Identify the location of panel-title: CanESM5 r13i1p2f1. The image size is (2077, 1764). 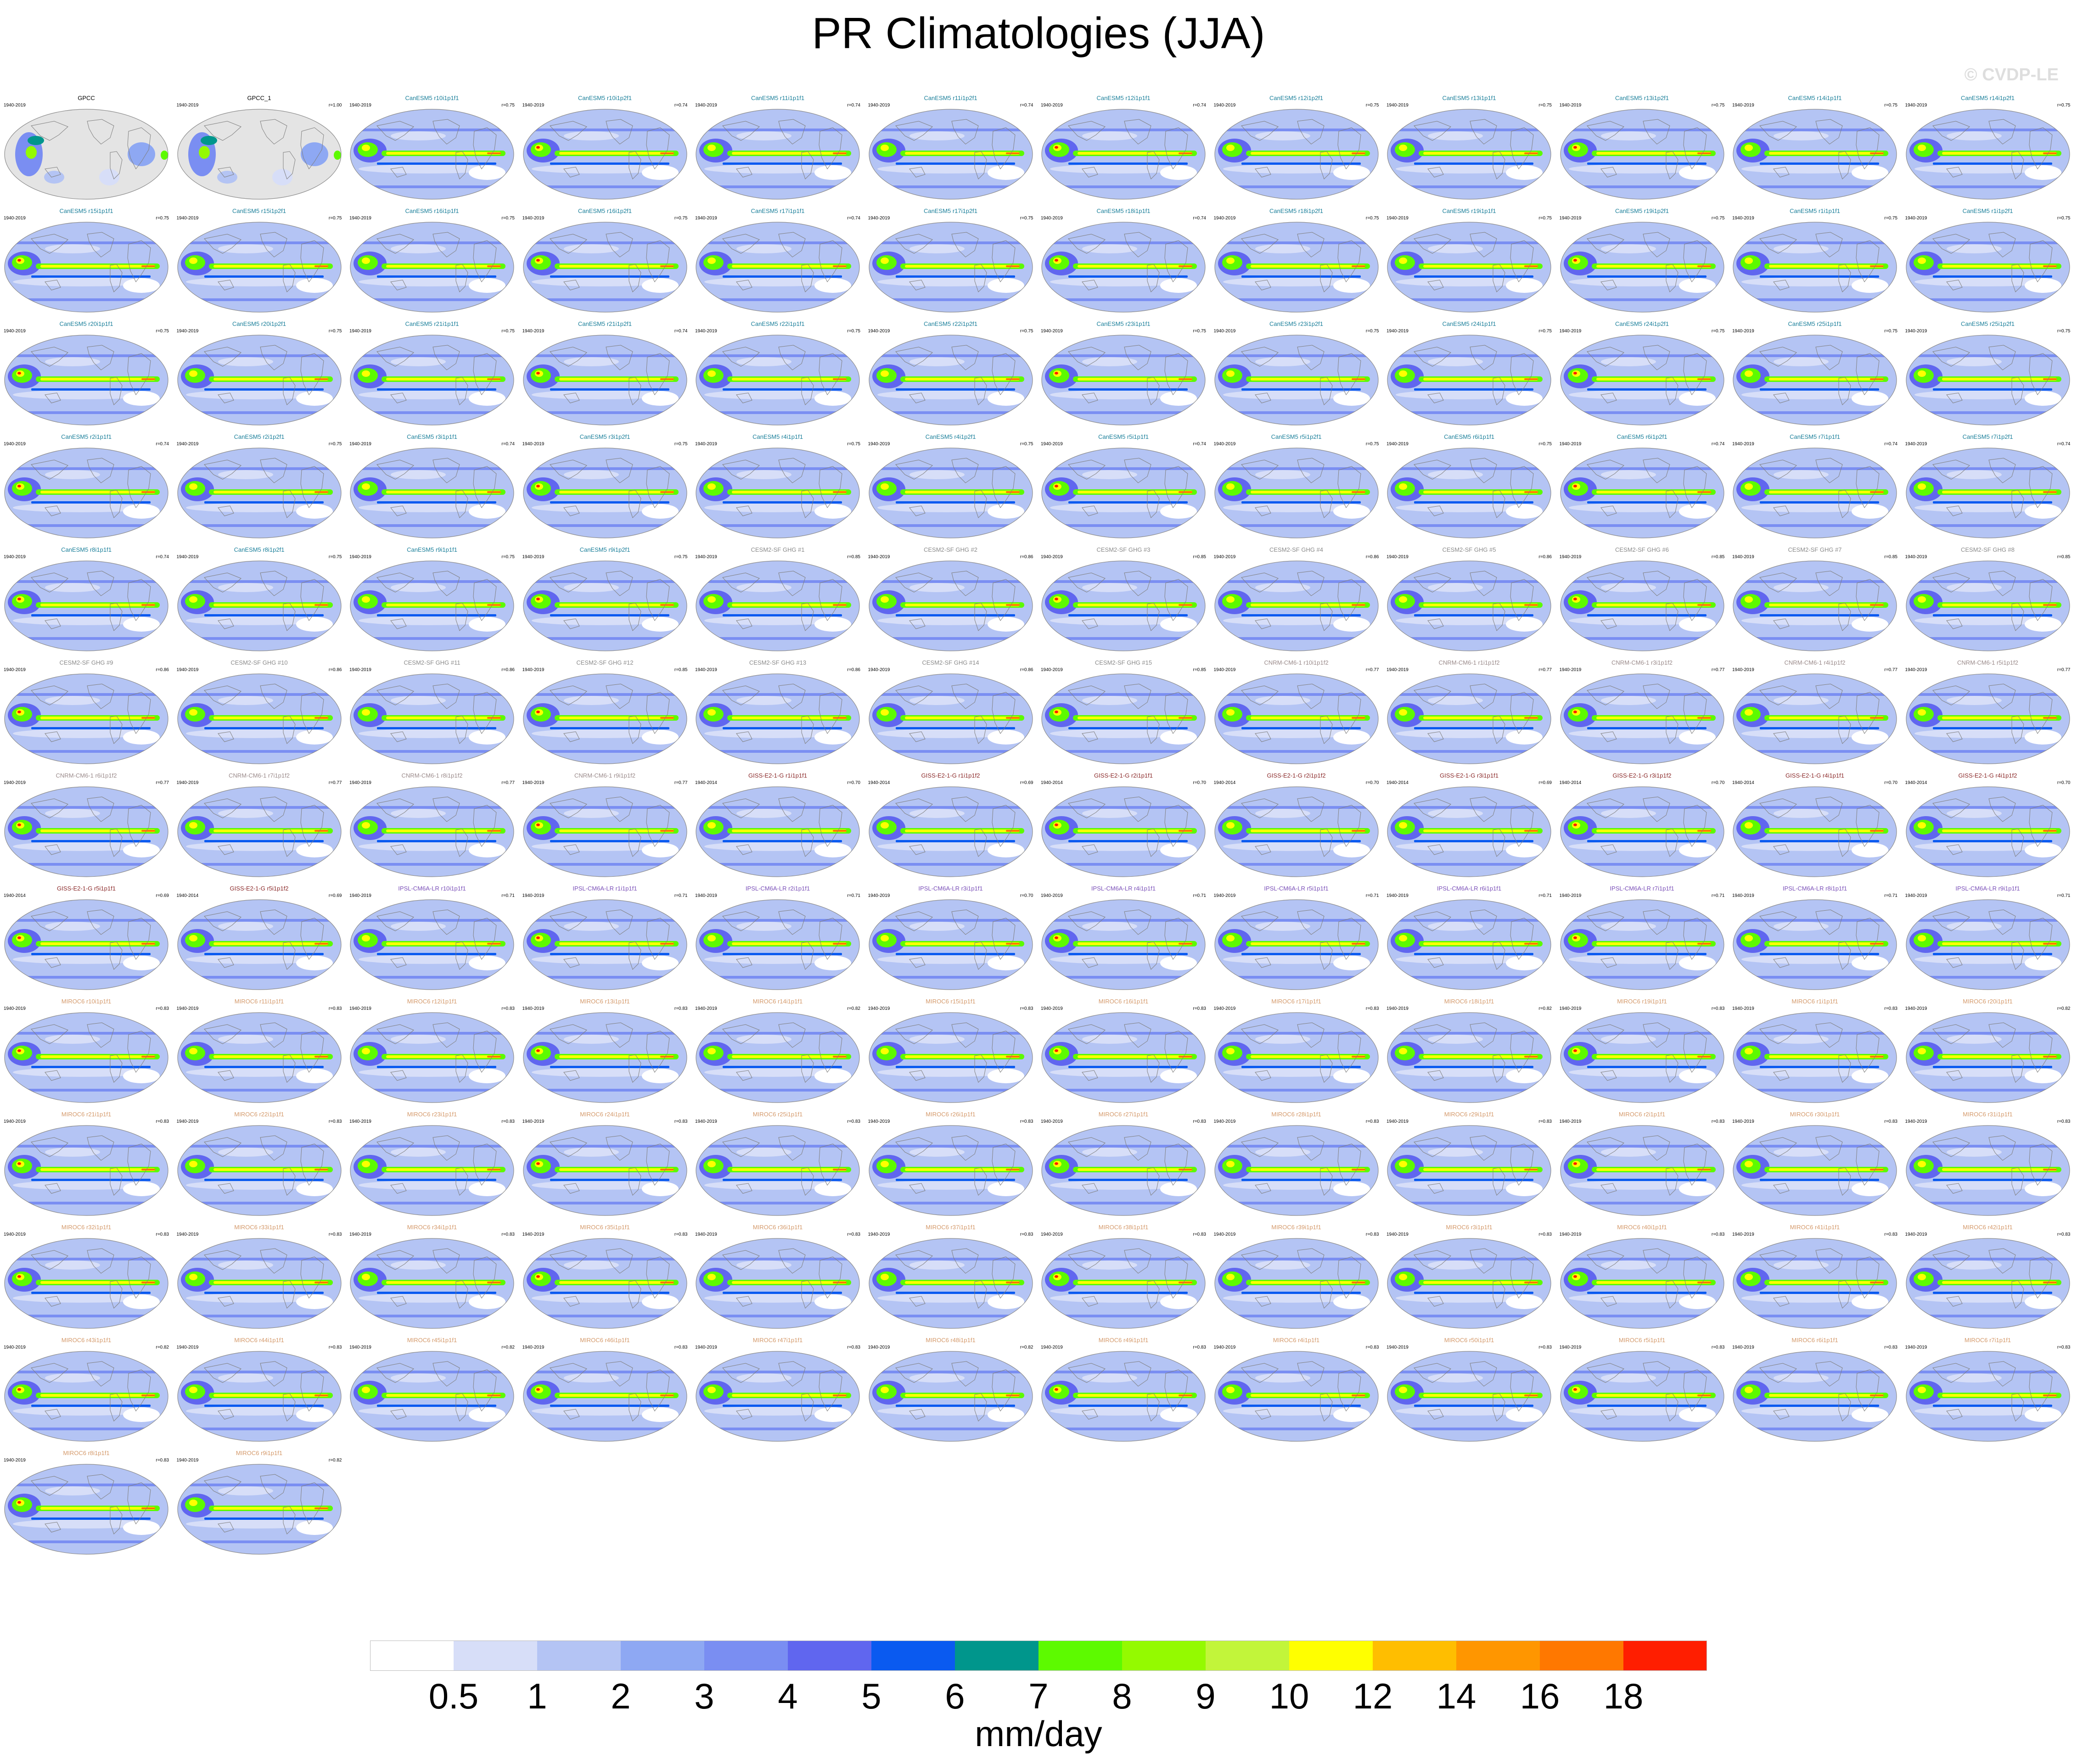
(1642, 98).